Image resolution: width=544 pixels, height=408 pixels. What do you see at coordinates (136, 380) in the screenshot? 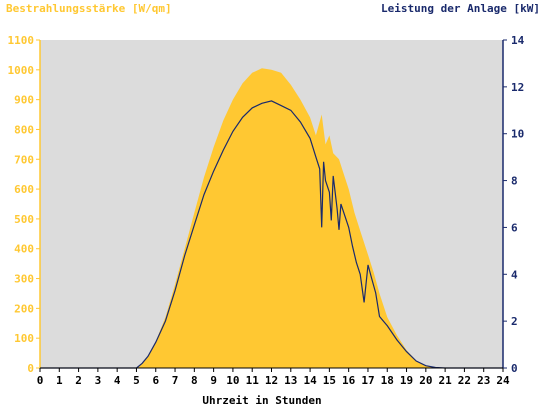
I see `x-tick-label: 5` at bounding box center [136, 380].